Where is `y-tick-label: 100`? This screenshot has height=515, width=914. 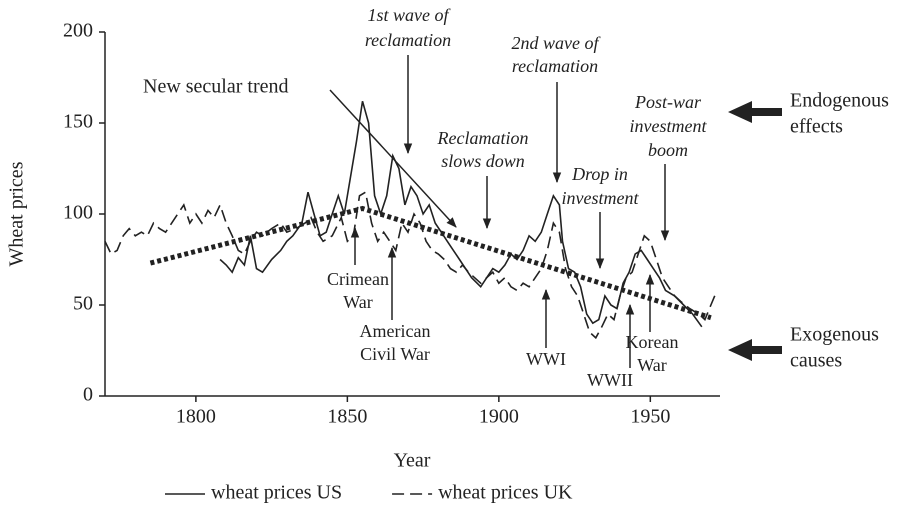
y-tick-label: 100 is located at coordinates (78, 213).